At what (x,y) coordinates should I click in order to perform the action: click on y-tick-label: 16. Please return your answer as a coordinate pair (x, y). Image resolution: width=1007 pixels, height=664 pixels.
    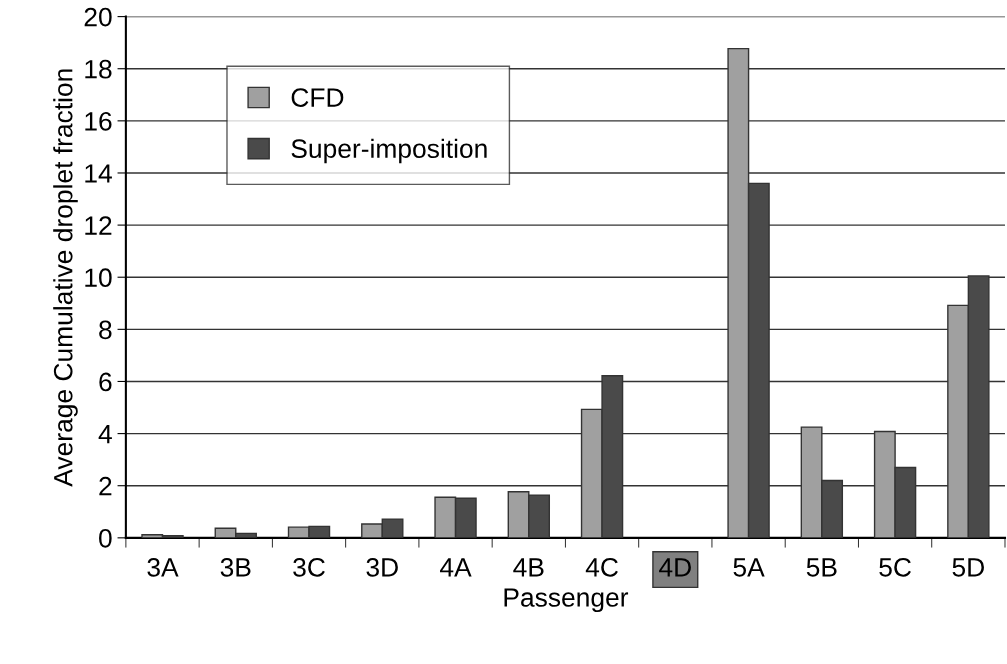
    Looking at the image, I should click on (98, 121).